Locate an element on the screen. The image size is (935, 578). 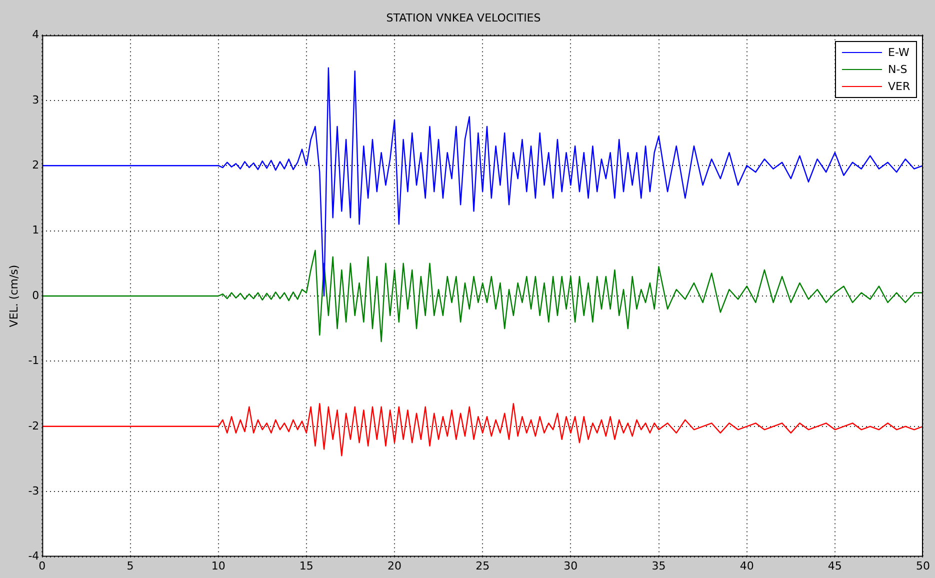
y-tick-label: -1 is located at coordinates (34, 361).